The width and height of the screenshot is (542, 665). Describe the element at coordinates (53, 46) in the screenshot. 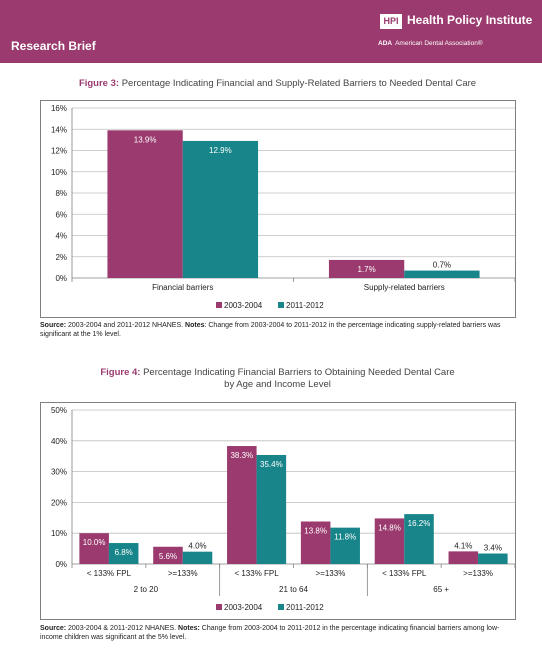

I see `section-title: Research Brief` at that location.